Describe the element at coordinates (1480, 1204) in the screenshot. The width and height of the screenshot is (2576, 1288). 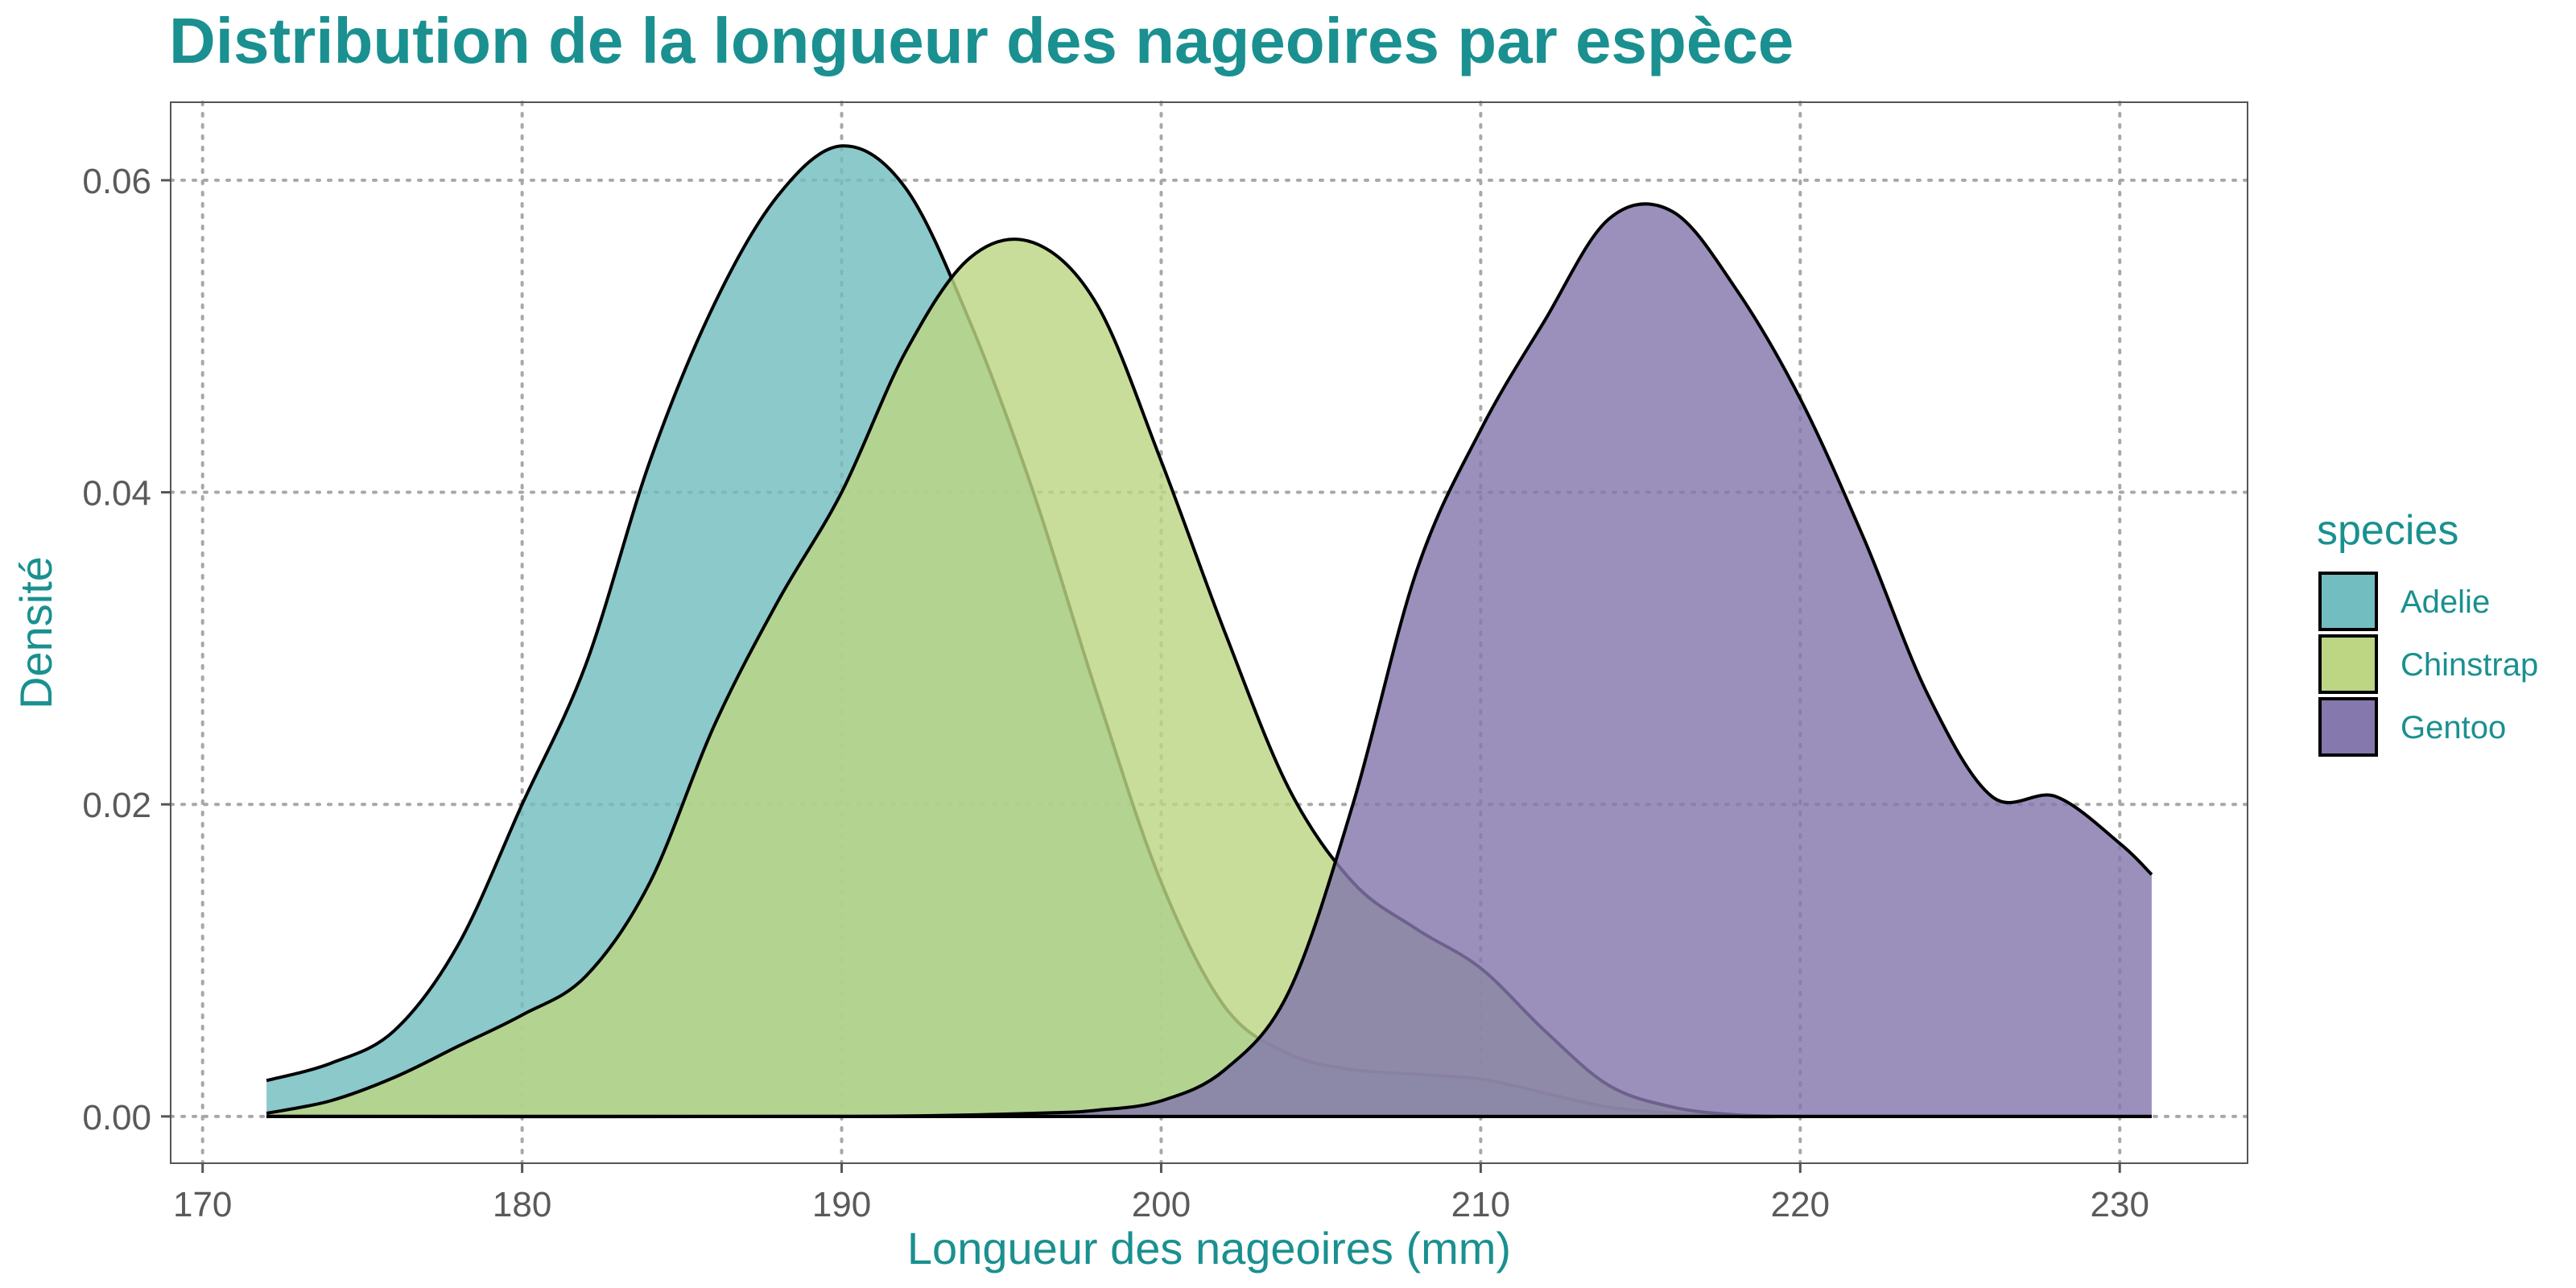
I see `x-tick-label: 210` at that location.